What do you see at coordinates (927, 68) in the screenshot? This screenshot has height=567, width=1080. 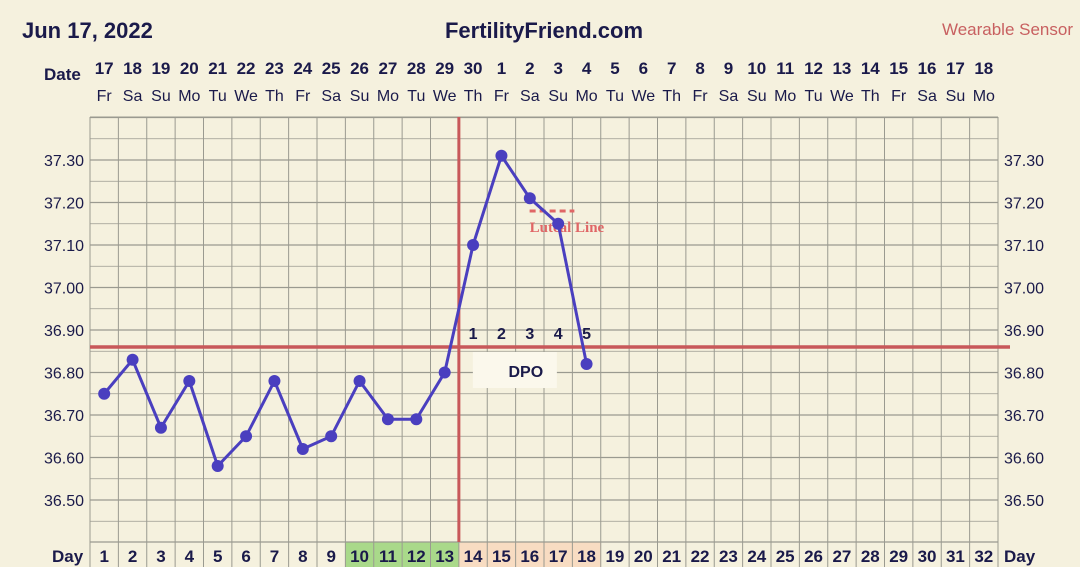 I see `date-label: 16` at bounding box center [927, 68].